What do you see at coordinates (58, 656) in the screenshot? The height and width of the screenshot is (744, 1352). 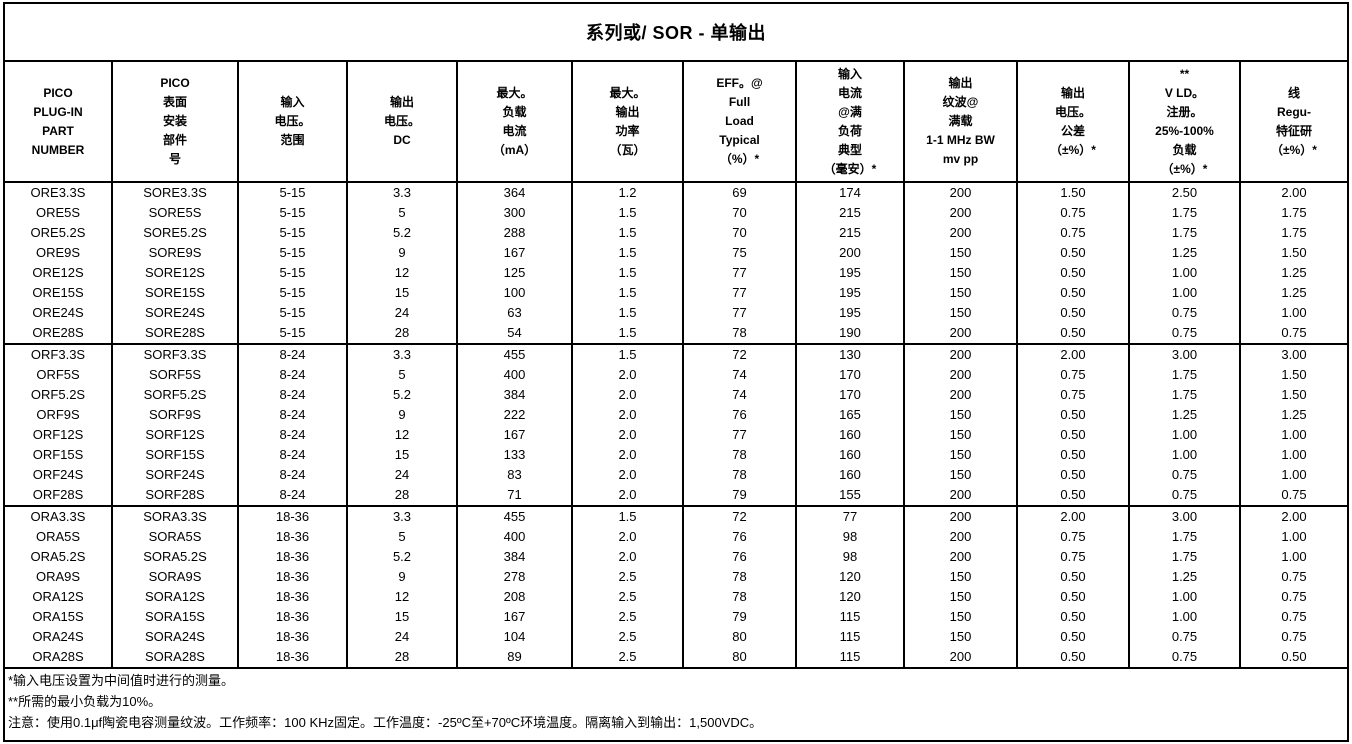 I see `cell-plug-in-part-number: ORA28S` at bounding box center [58, 656].